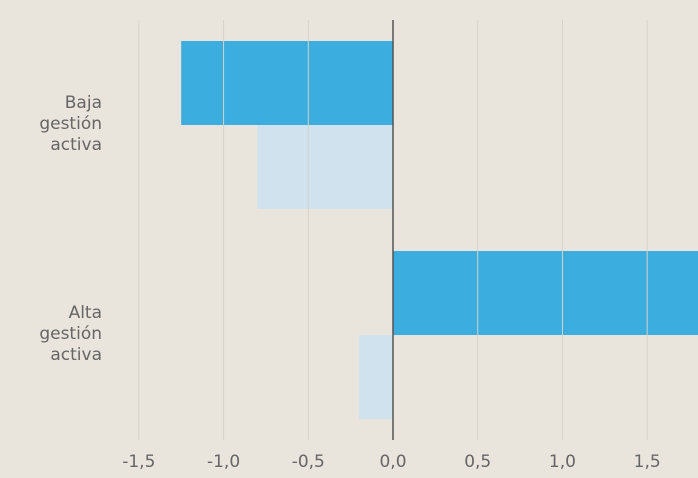  Describe the element at coordinates (138, 462) in the screenshot. I see `x-tick-label: -1,5` at that location.